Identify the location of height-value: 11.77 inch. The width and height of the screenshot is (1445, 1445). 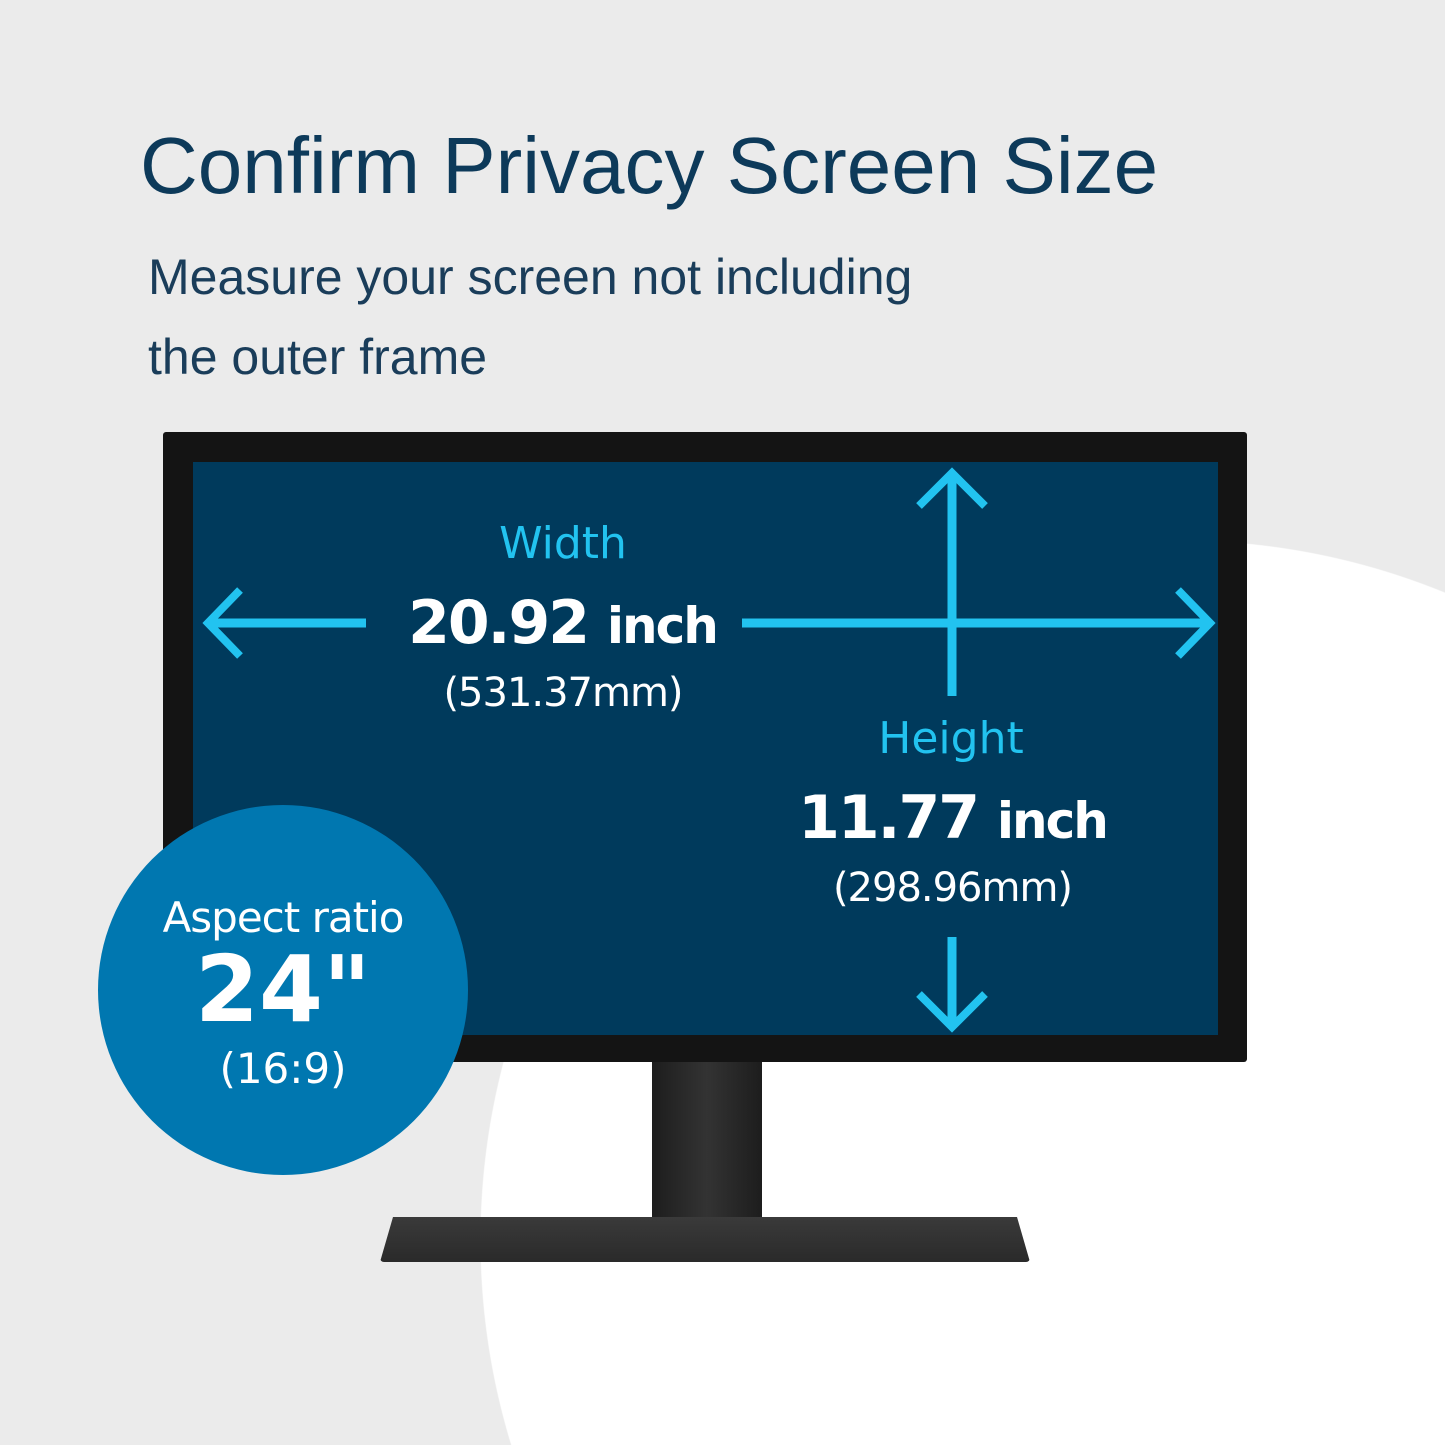
(952, 818).